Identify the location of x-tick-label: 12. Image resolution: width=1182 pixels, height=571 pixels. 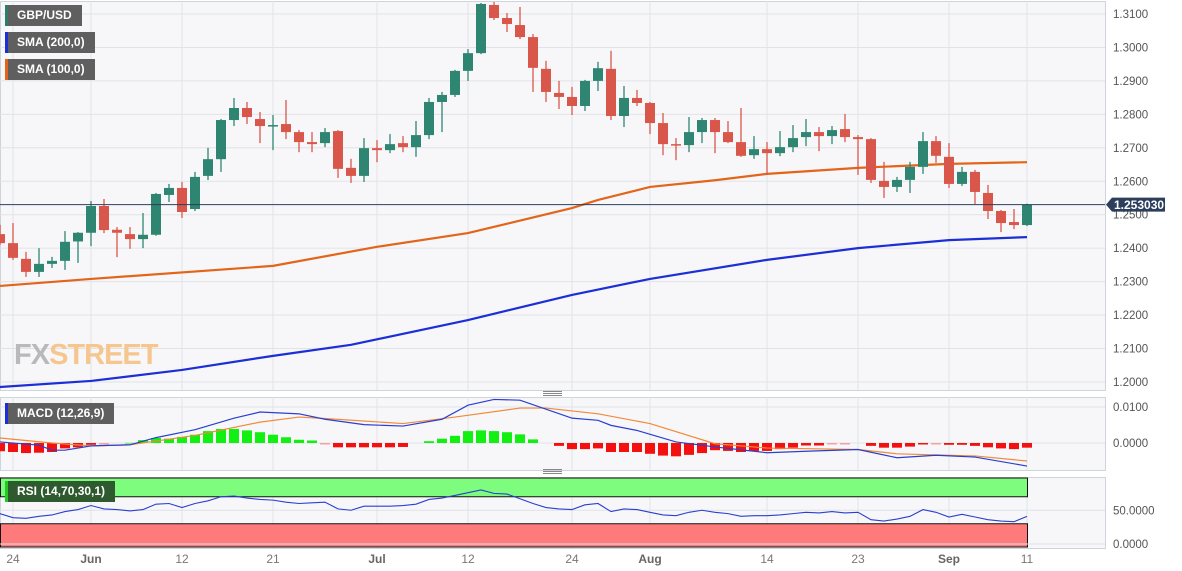
(182, 559).